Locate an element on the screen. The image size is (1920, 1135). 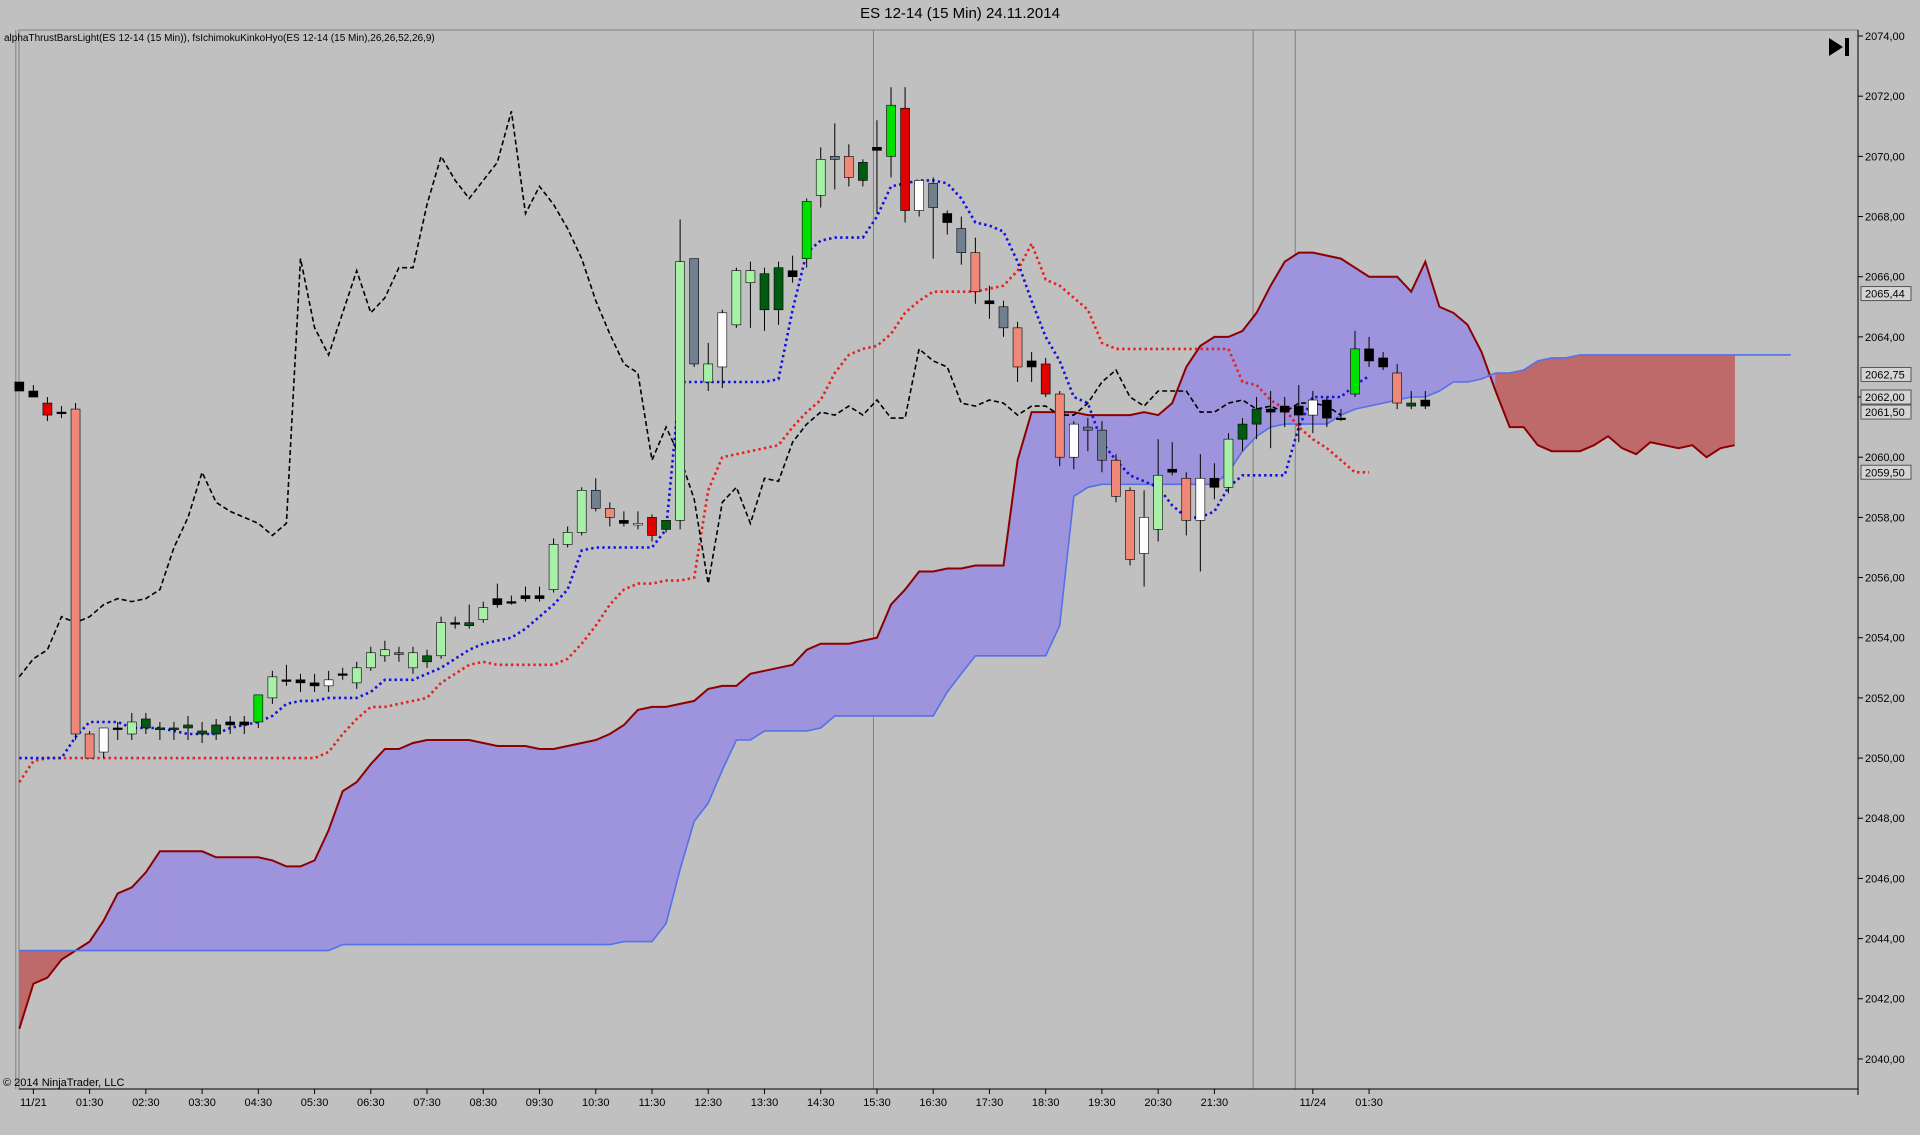
price-tick-label: 2048,00 is located at coordinates (1885, 819).